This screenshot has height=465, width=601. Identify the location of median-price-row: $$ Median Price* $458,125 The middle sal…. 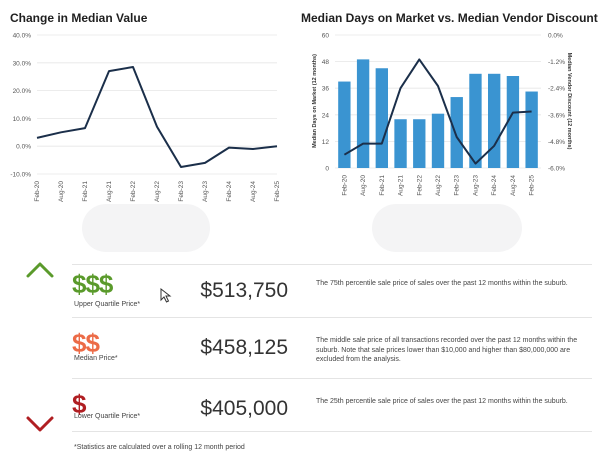
(332, 349).